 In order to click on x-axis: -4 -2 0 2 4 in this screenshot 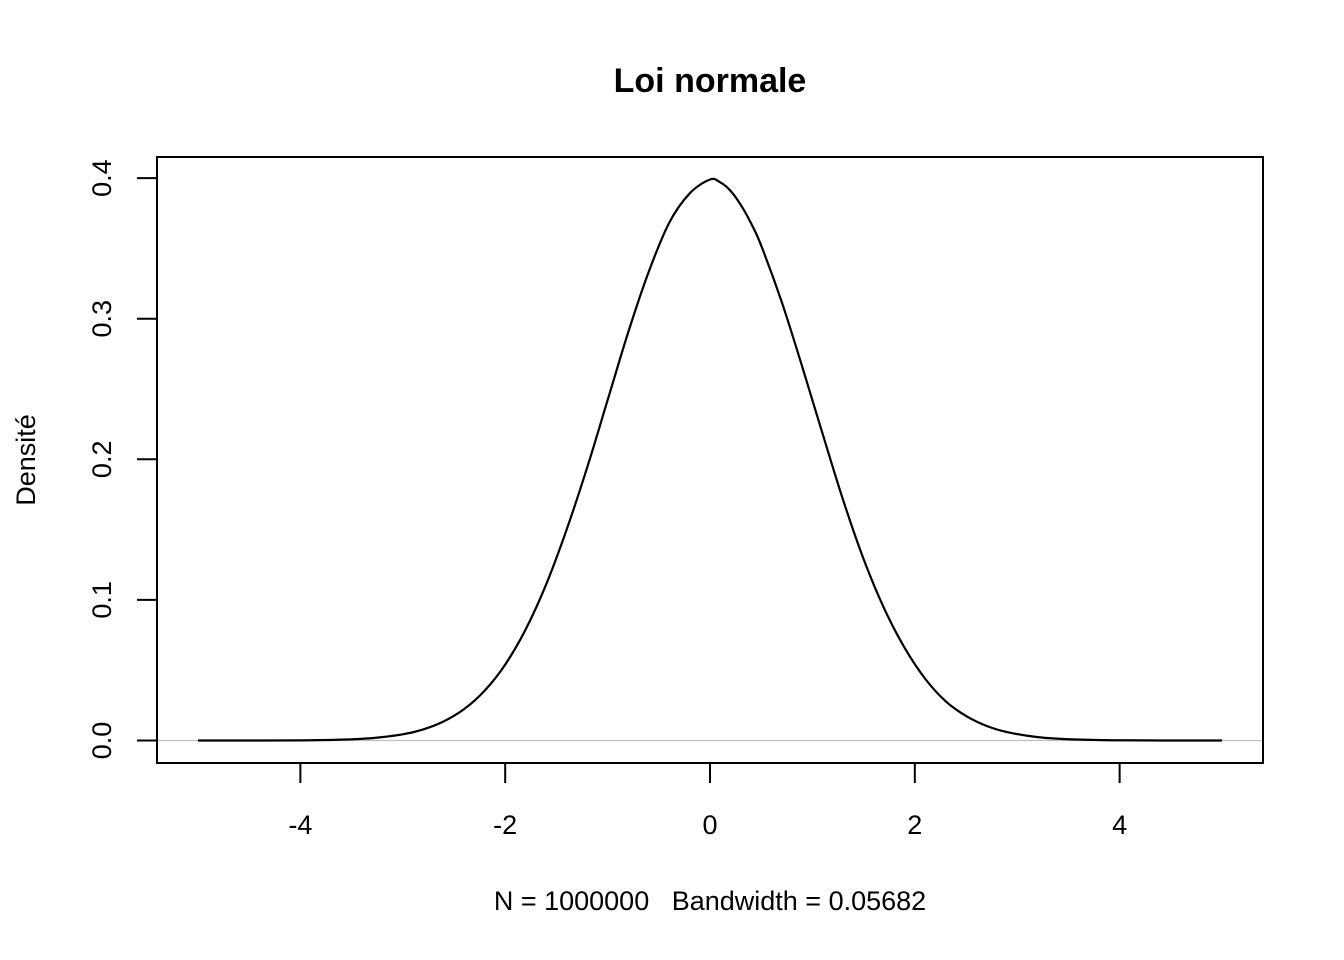, I will do `click(707, 801)`.